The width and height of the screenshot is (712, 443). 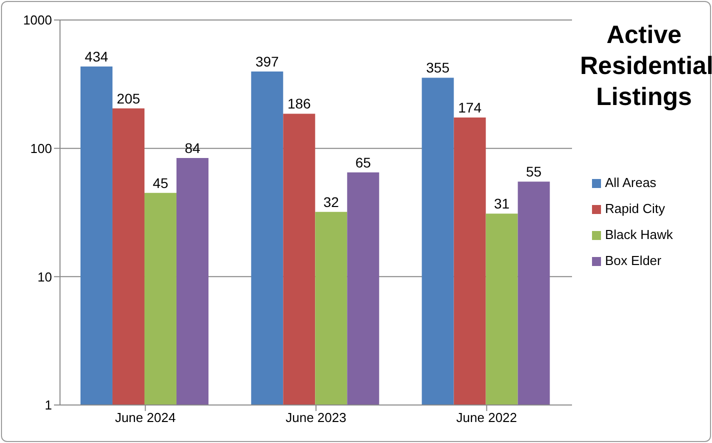 What do you see at coordinates (192, 148) in the screenshot?
I see `data-label: 84` at bounding box center [192, 148].